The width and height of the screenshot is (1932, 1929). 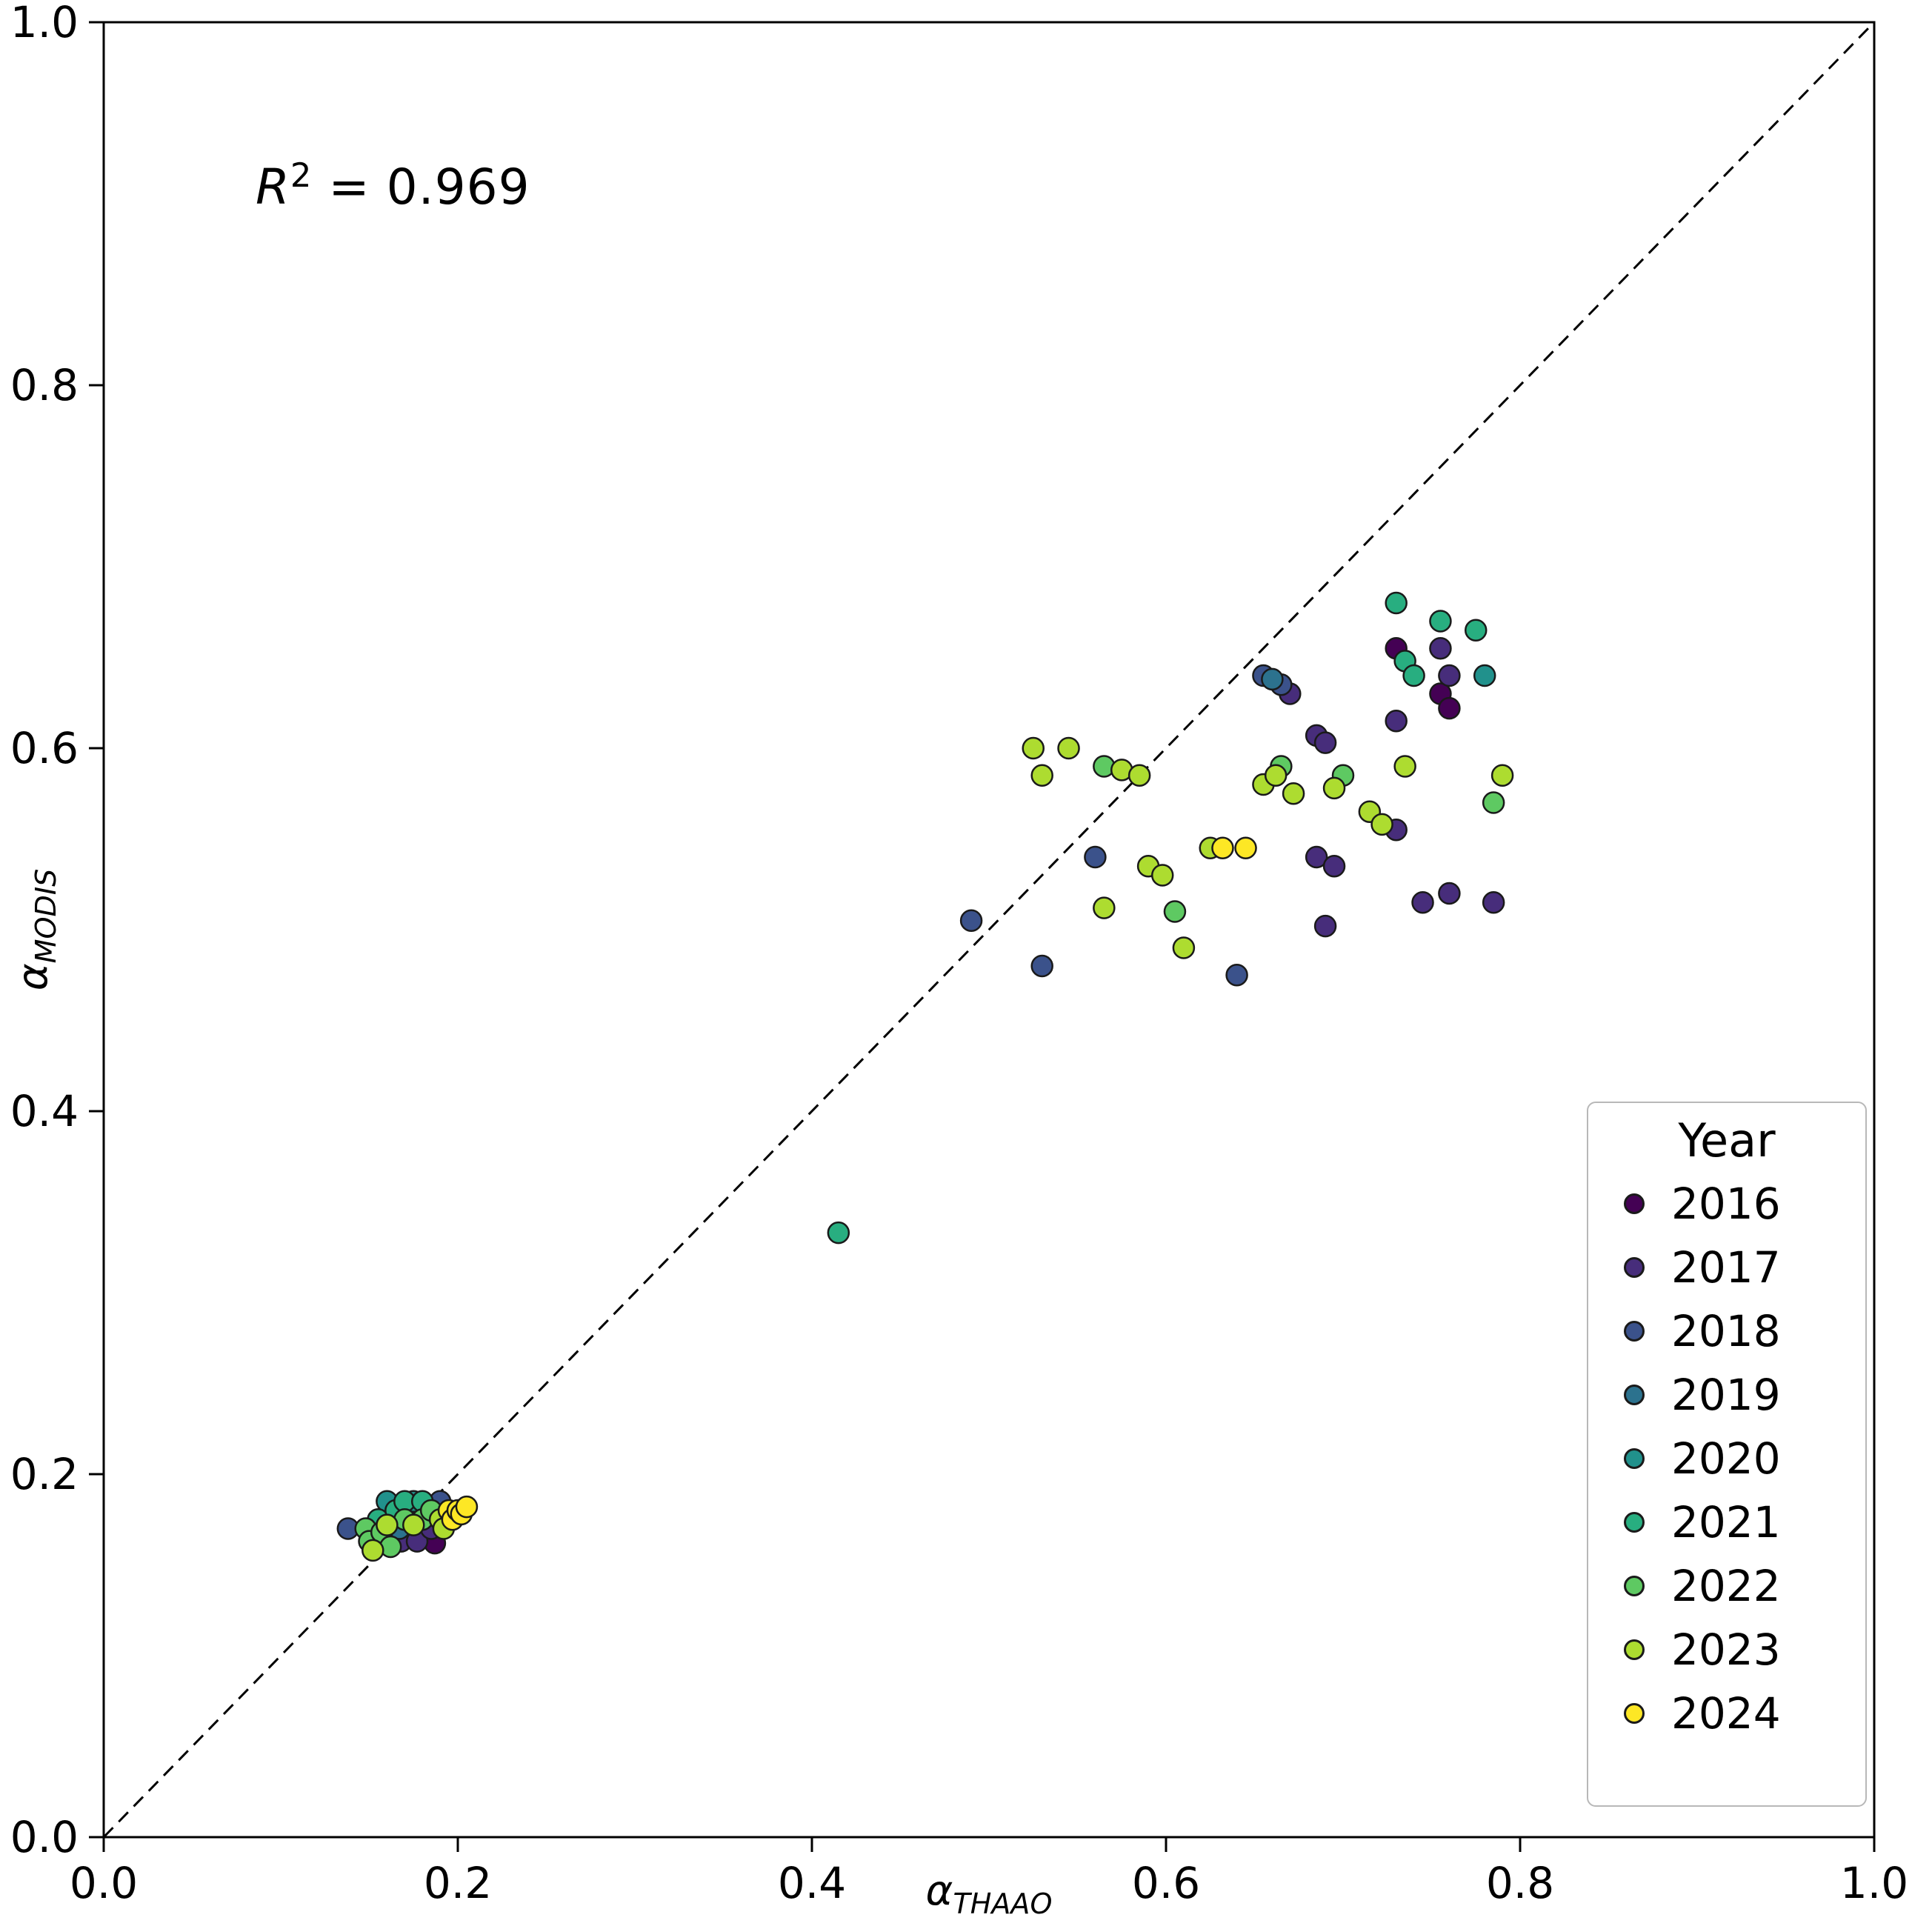 I want to click on y-tick-label: 0.4, so click(x=44, y=1111).